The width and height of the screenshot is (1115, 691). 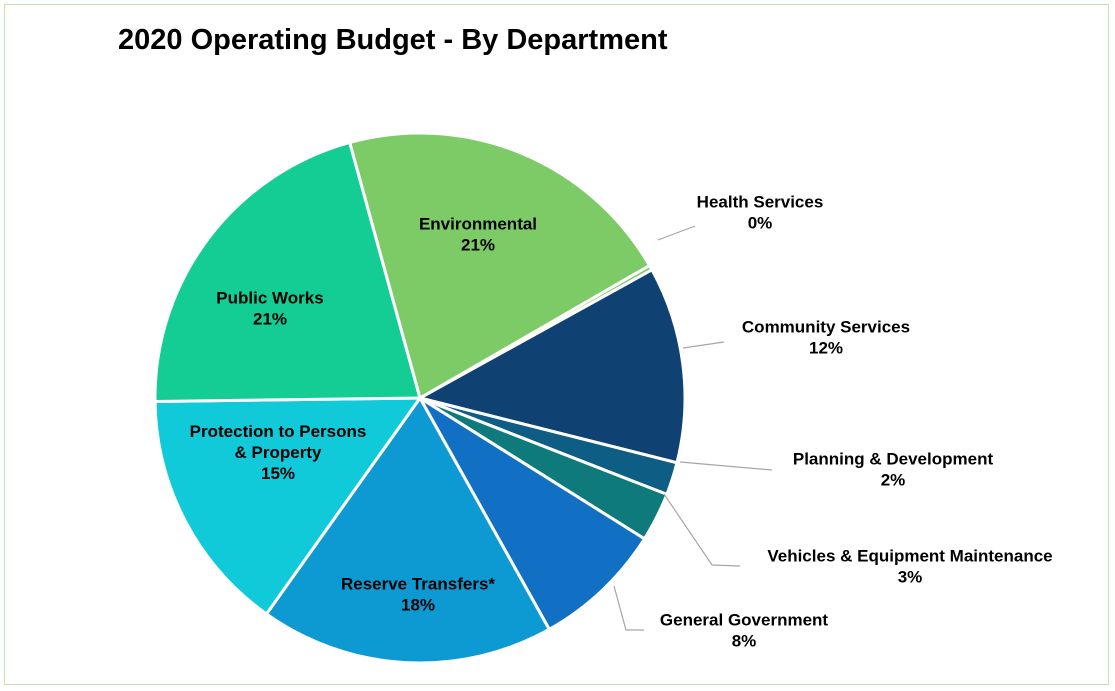 What do you see at coordinates (744, 631) in the screenshot?
I see `slice-label-5: General Government 8%` at bounding box center [744, 631].